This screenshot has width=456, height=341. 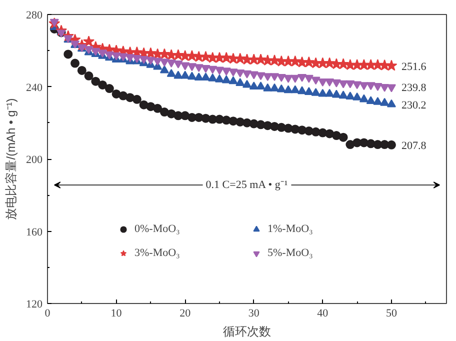 I want to click on y-tick-label: 200, so click(x=34, y=160).